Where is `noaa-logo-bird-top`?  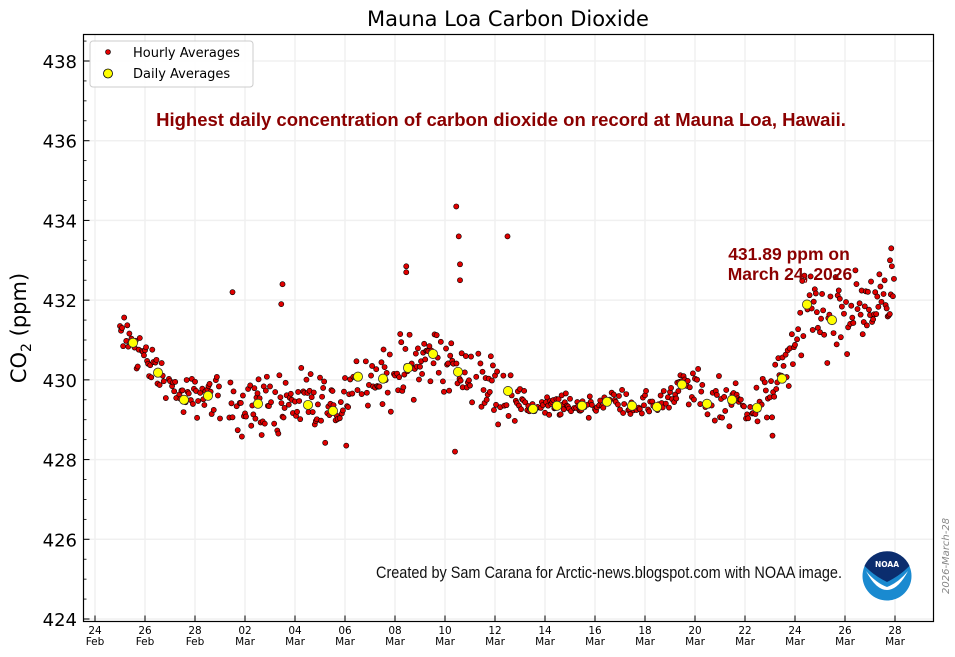 noaa-logo-bird-top is located at coordinates (887, 566).